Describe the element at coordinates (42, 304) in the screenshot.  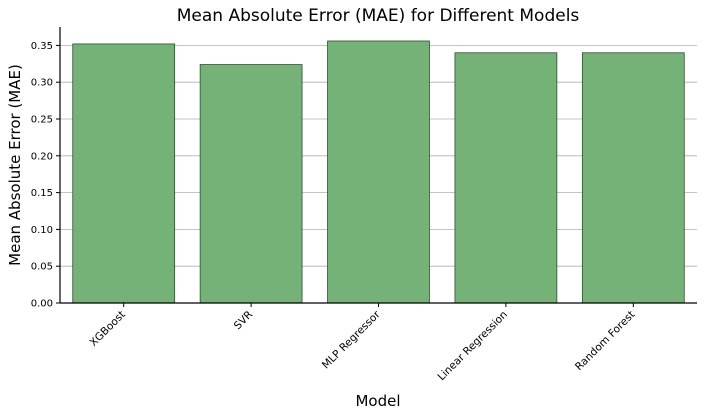
I see `y-tick-label: 0.00` at that location.